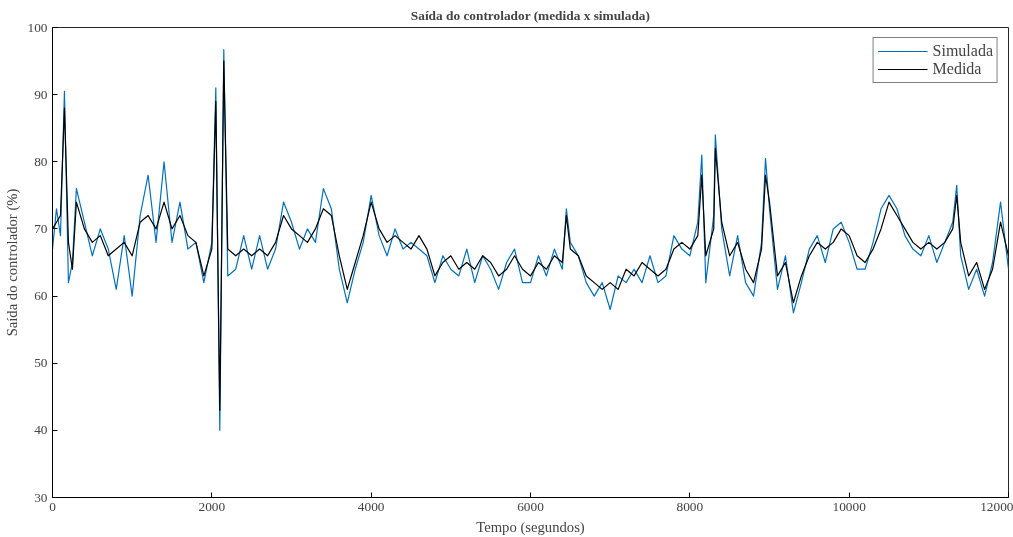  Describe the element at coordinates (531, 506) in the screenshot. I see `x-tick-label: 6000` at that location.